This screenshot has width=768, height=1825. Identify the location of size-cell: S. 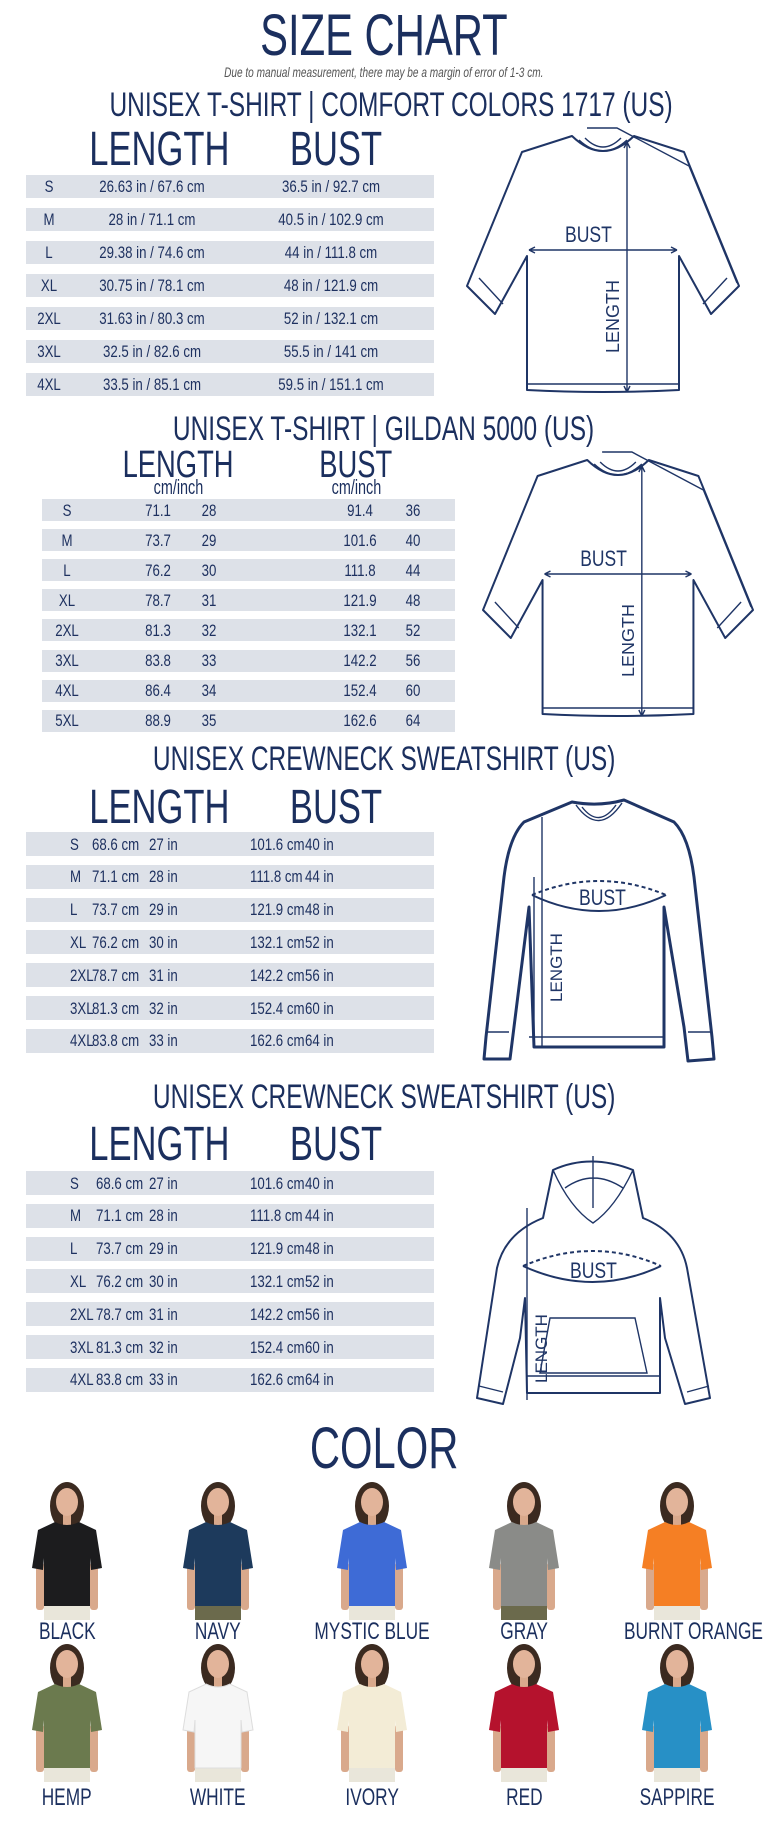
(66, 510).